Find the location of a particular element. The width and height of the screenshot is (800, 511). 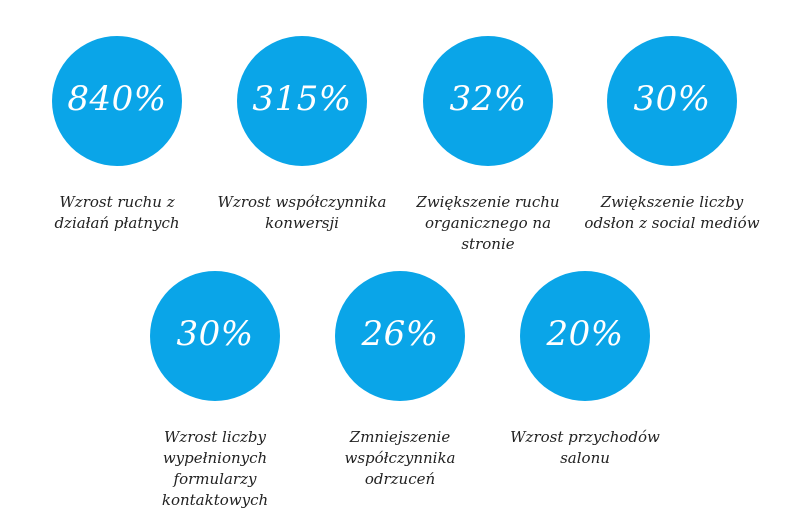

stat-circle: 315% is located at coordinates (302, 101).